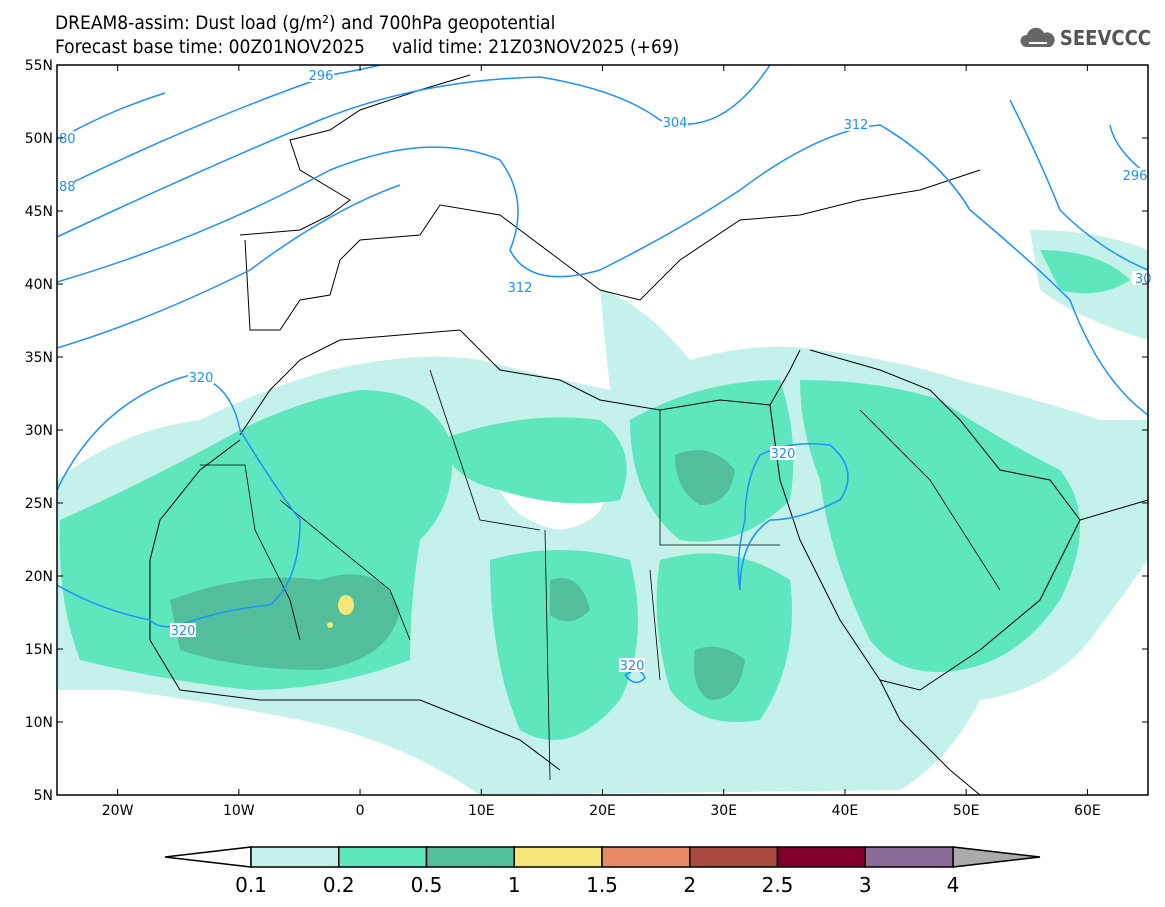 This screenshot has width=1165, height=907. What do you see at coordinates (39, 577) in the screenshot?
I see `lat-label: 20N` at bounding box center [39, 577].